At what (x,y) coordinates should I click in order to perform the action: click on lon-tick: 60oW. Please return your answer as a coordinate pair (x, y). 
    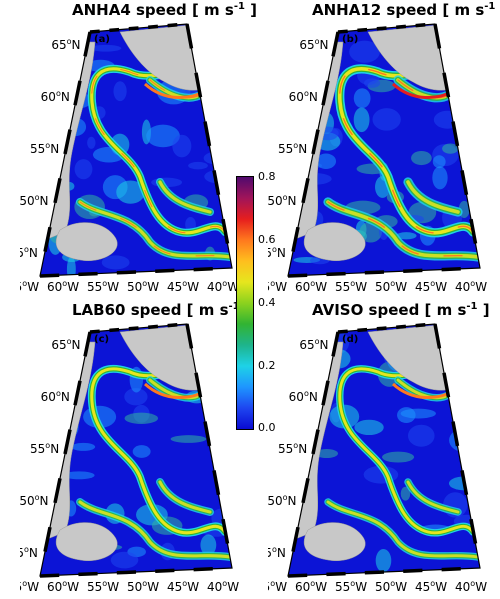
    Looking at the image, I should click on (63, 586).